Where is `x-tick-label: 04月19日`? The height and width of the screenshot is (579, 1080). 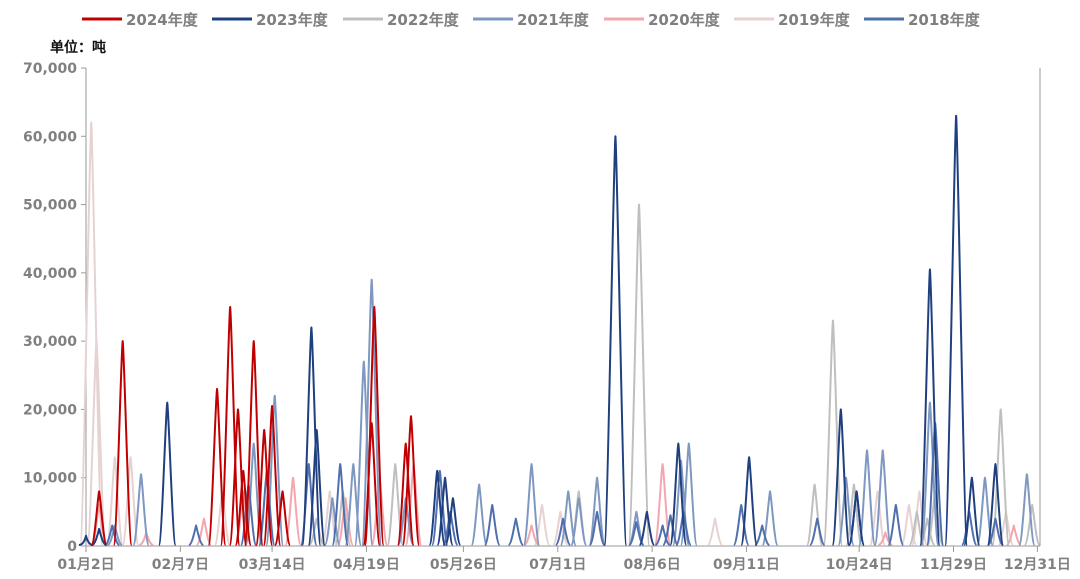 x-tick-label: 04月19日 is located at coordinates (366, 565).